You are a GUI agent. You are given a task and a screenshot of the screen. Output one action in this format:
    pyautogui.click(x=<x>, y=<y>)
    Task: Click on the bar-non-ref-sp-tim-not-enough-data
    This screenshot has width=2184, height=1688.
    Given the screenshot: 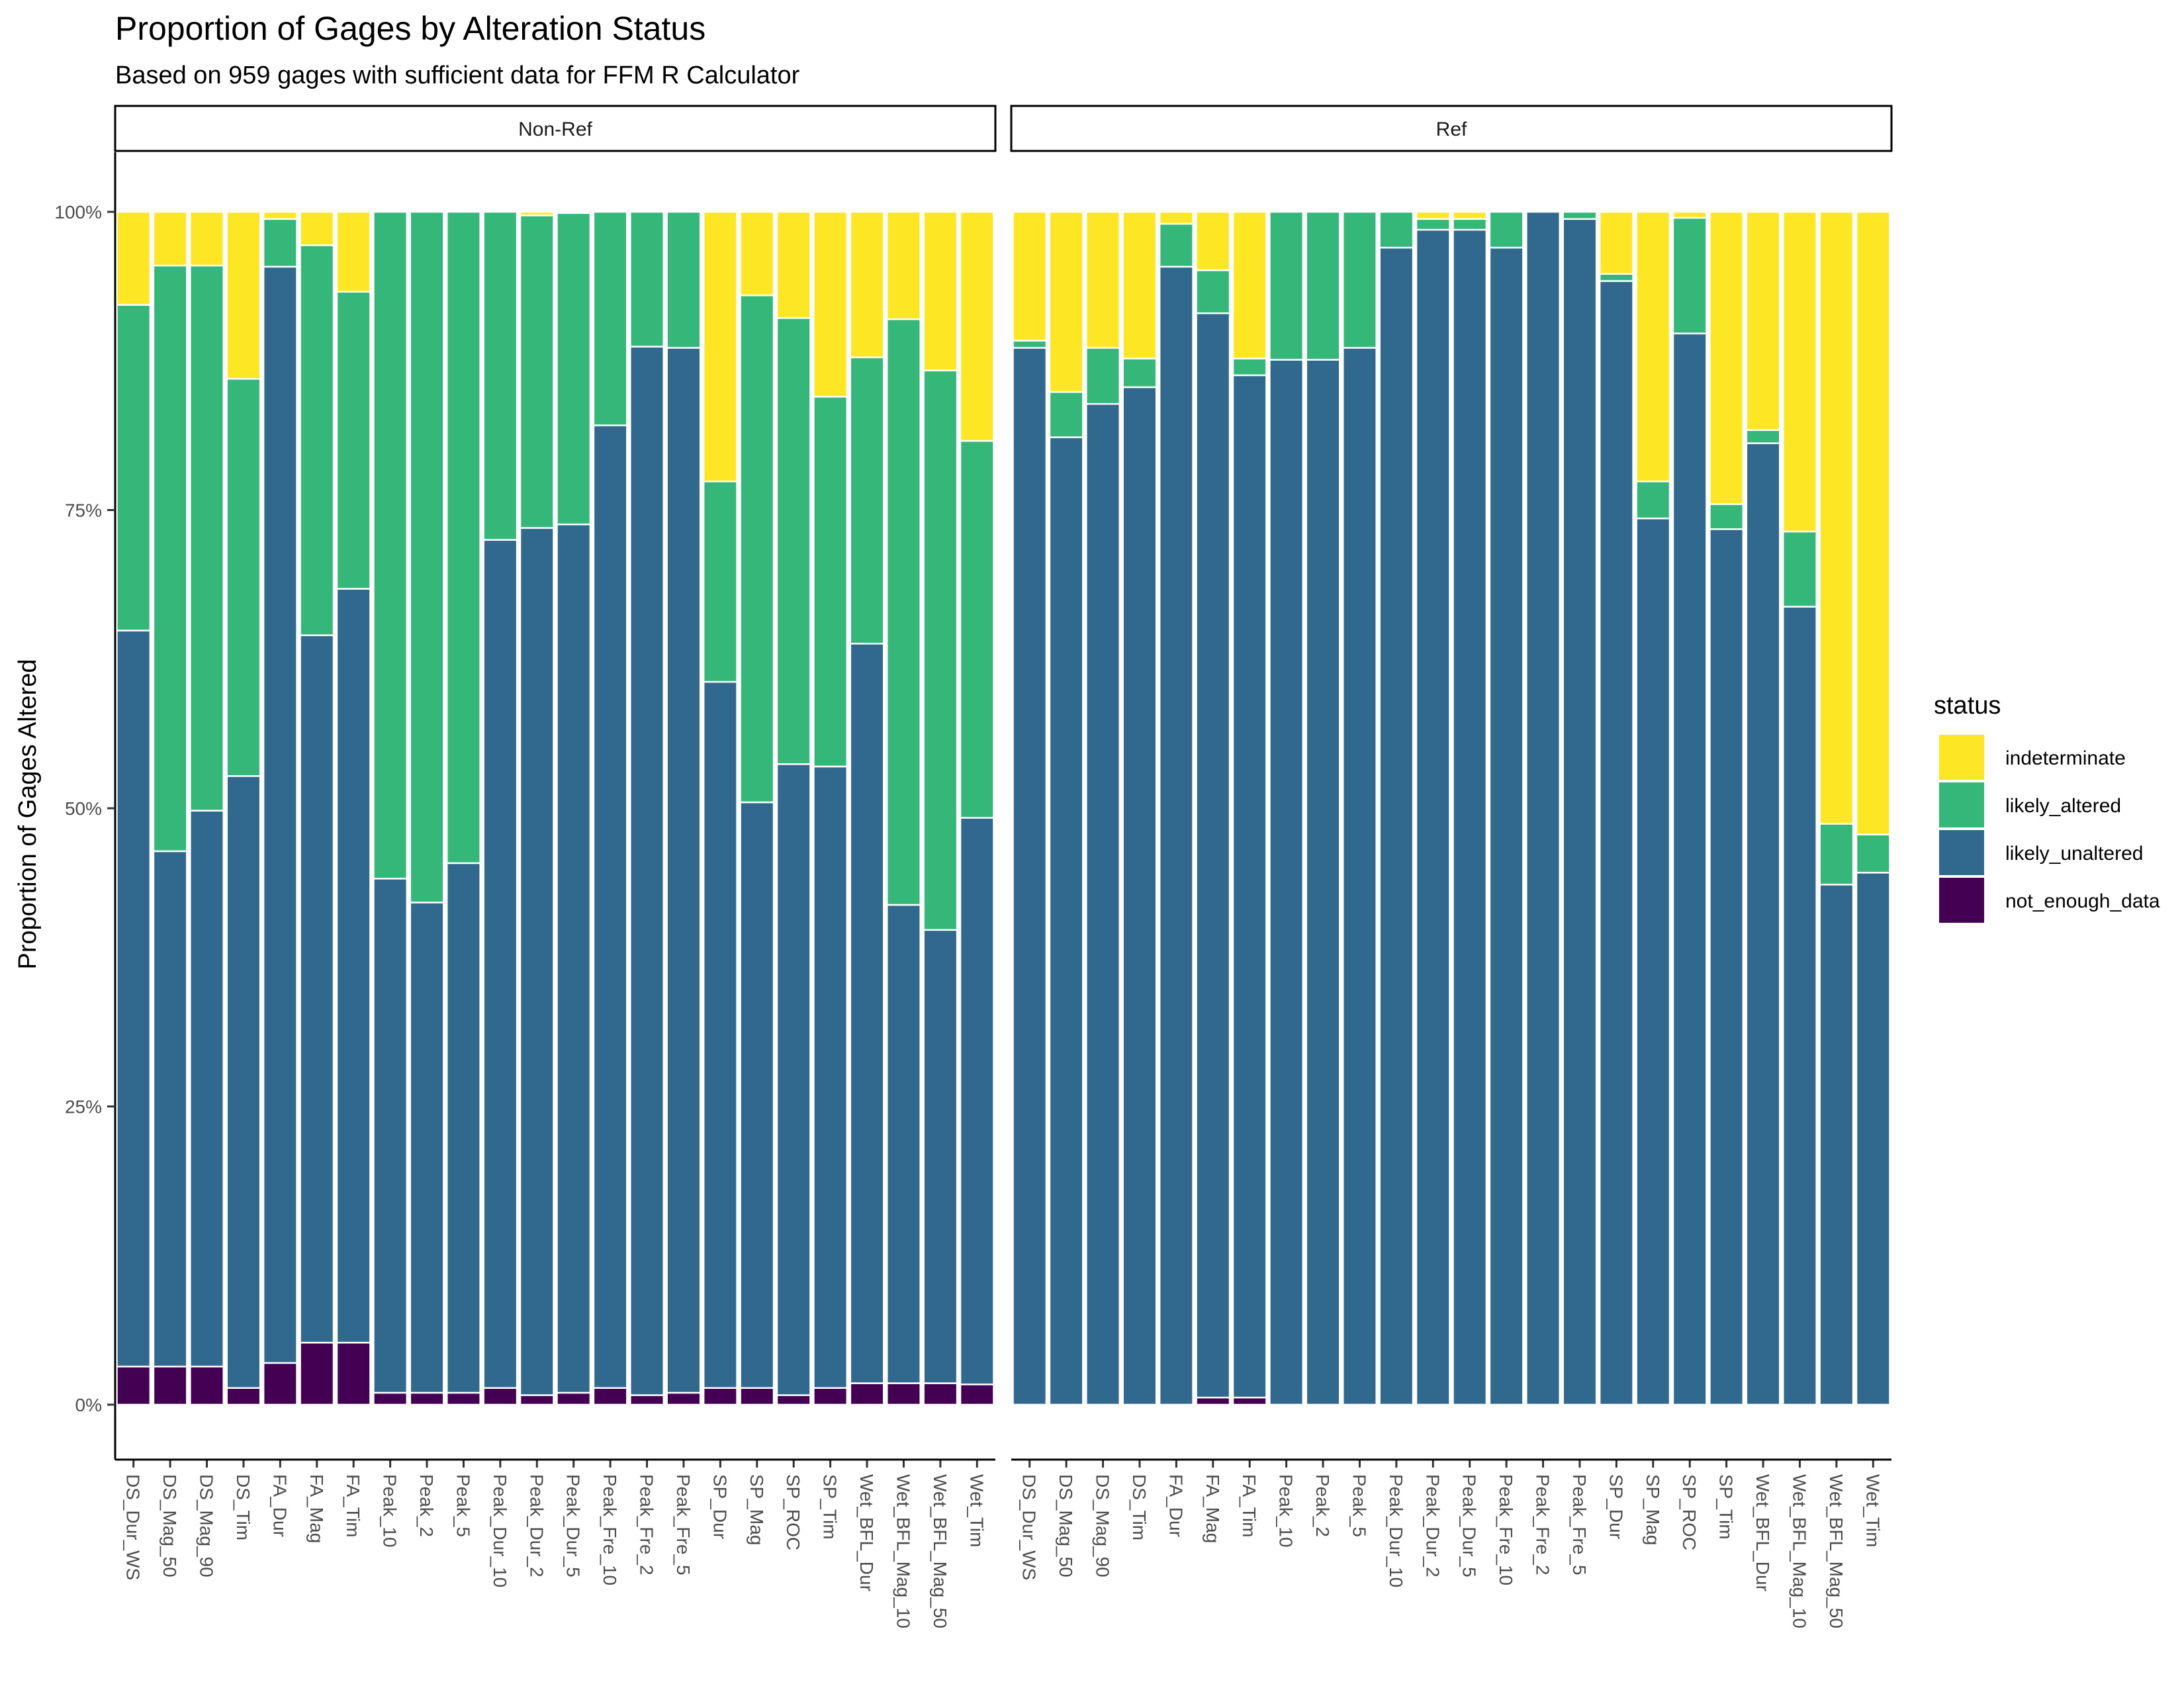 What is the action you would take?
    pyautogui.click(x=830, y=1396)
    